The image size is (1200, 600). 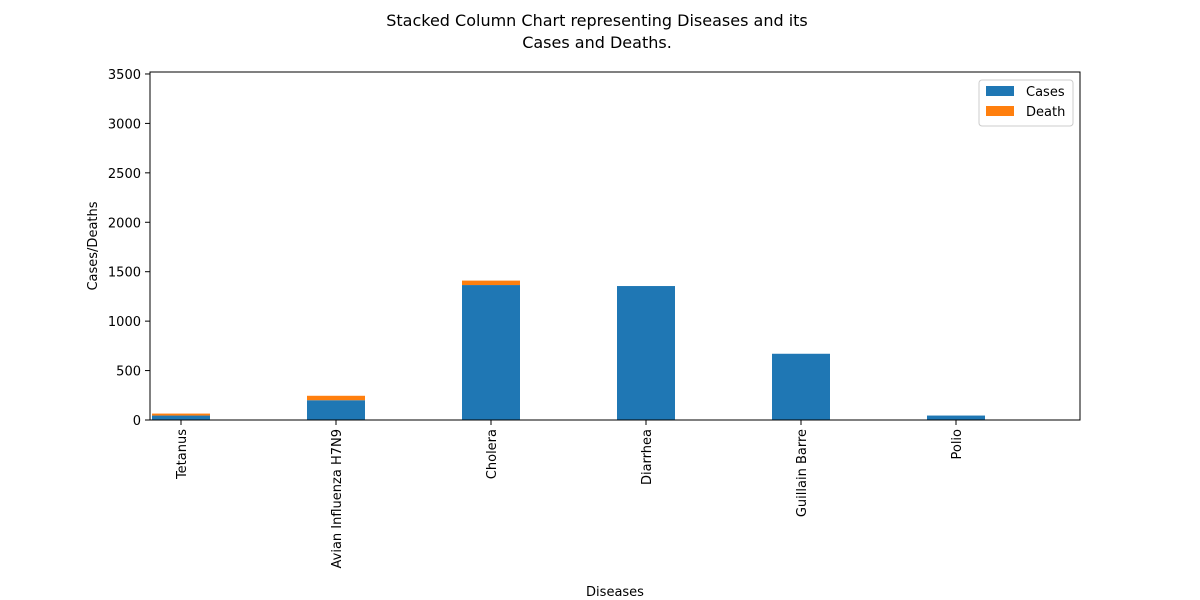 What do you see at coordinates (124, 174) in the screenshot?
I see `y-tick-label: 2500` at bounding box center [124, 174].